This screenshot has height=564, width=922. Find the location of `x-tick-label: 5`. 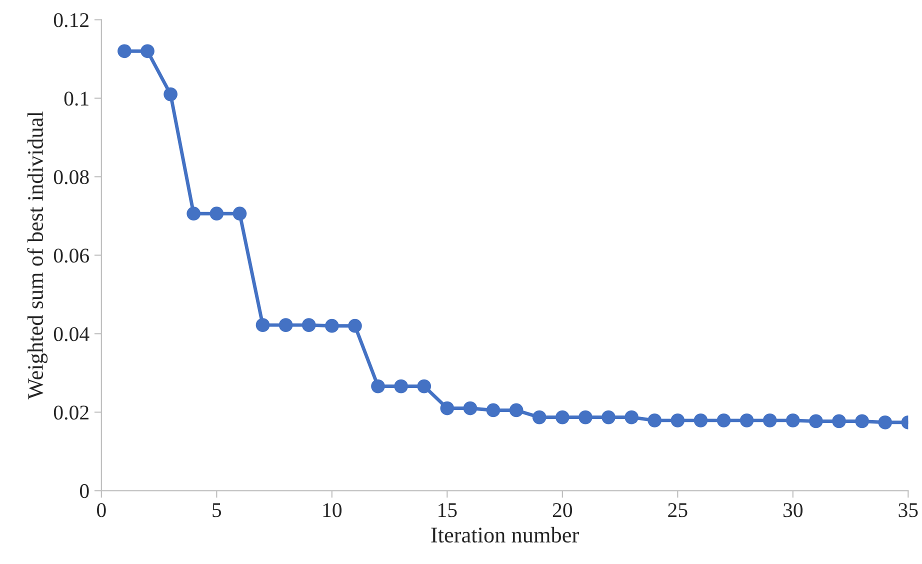

x-tick-label: 5 is located at coordinates (217, 510).